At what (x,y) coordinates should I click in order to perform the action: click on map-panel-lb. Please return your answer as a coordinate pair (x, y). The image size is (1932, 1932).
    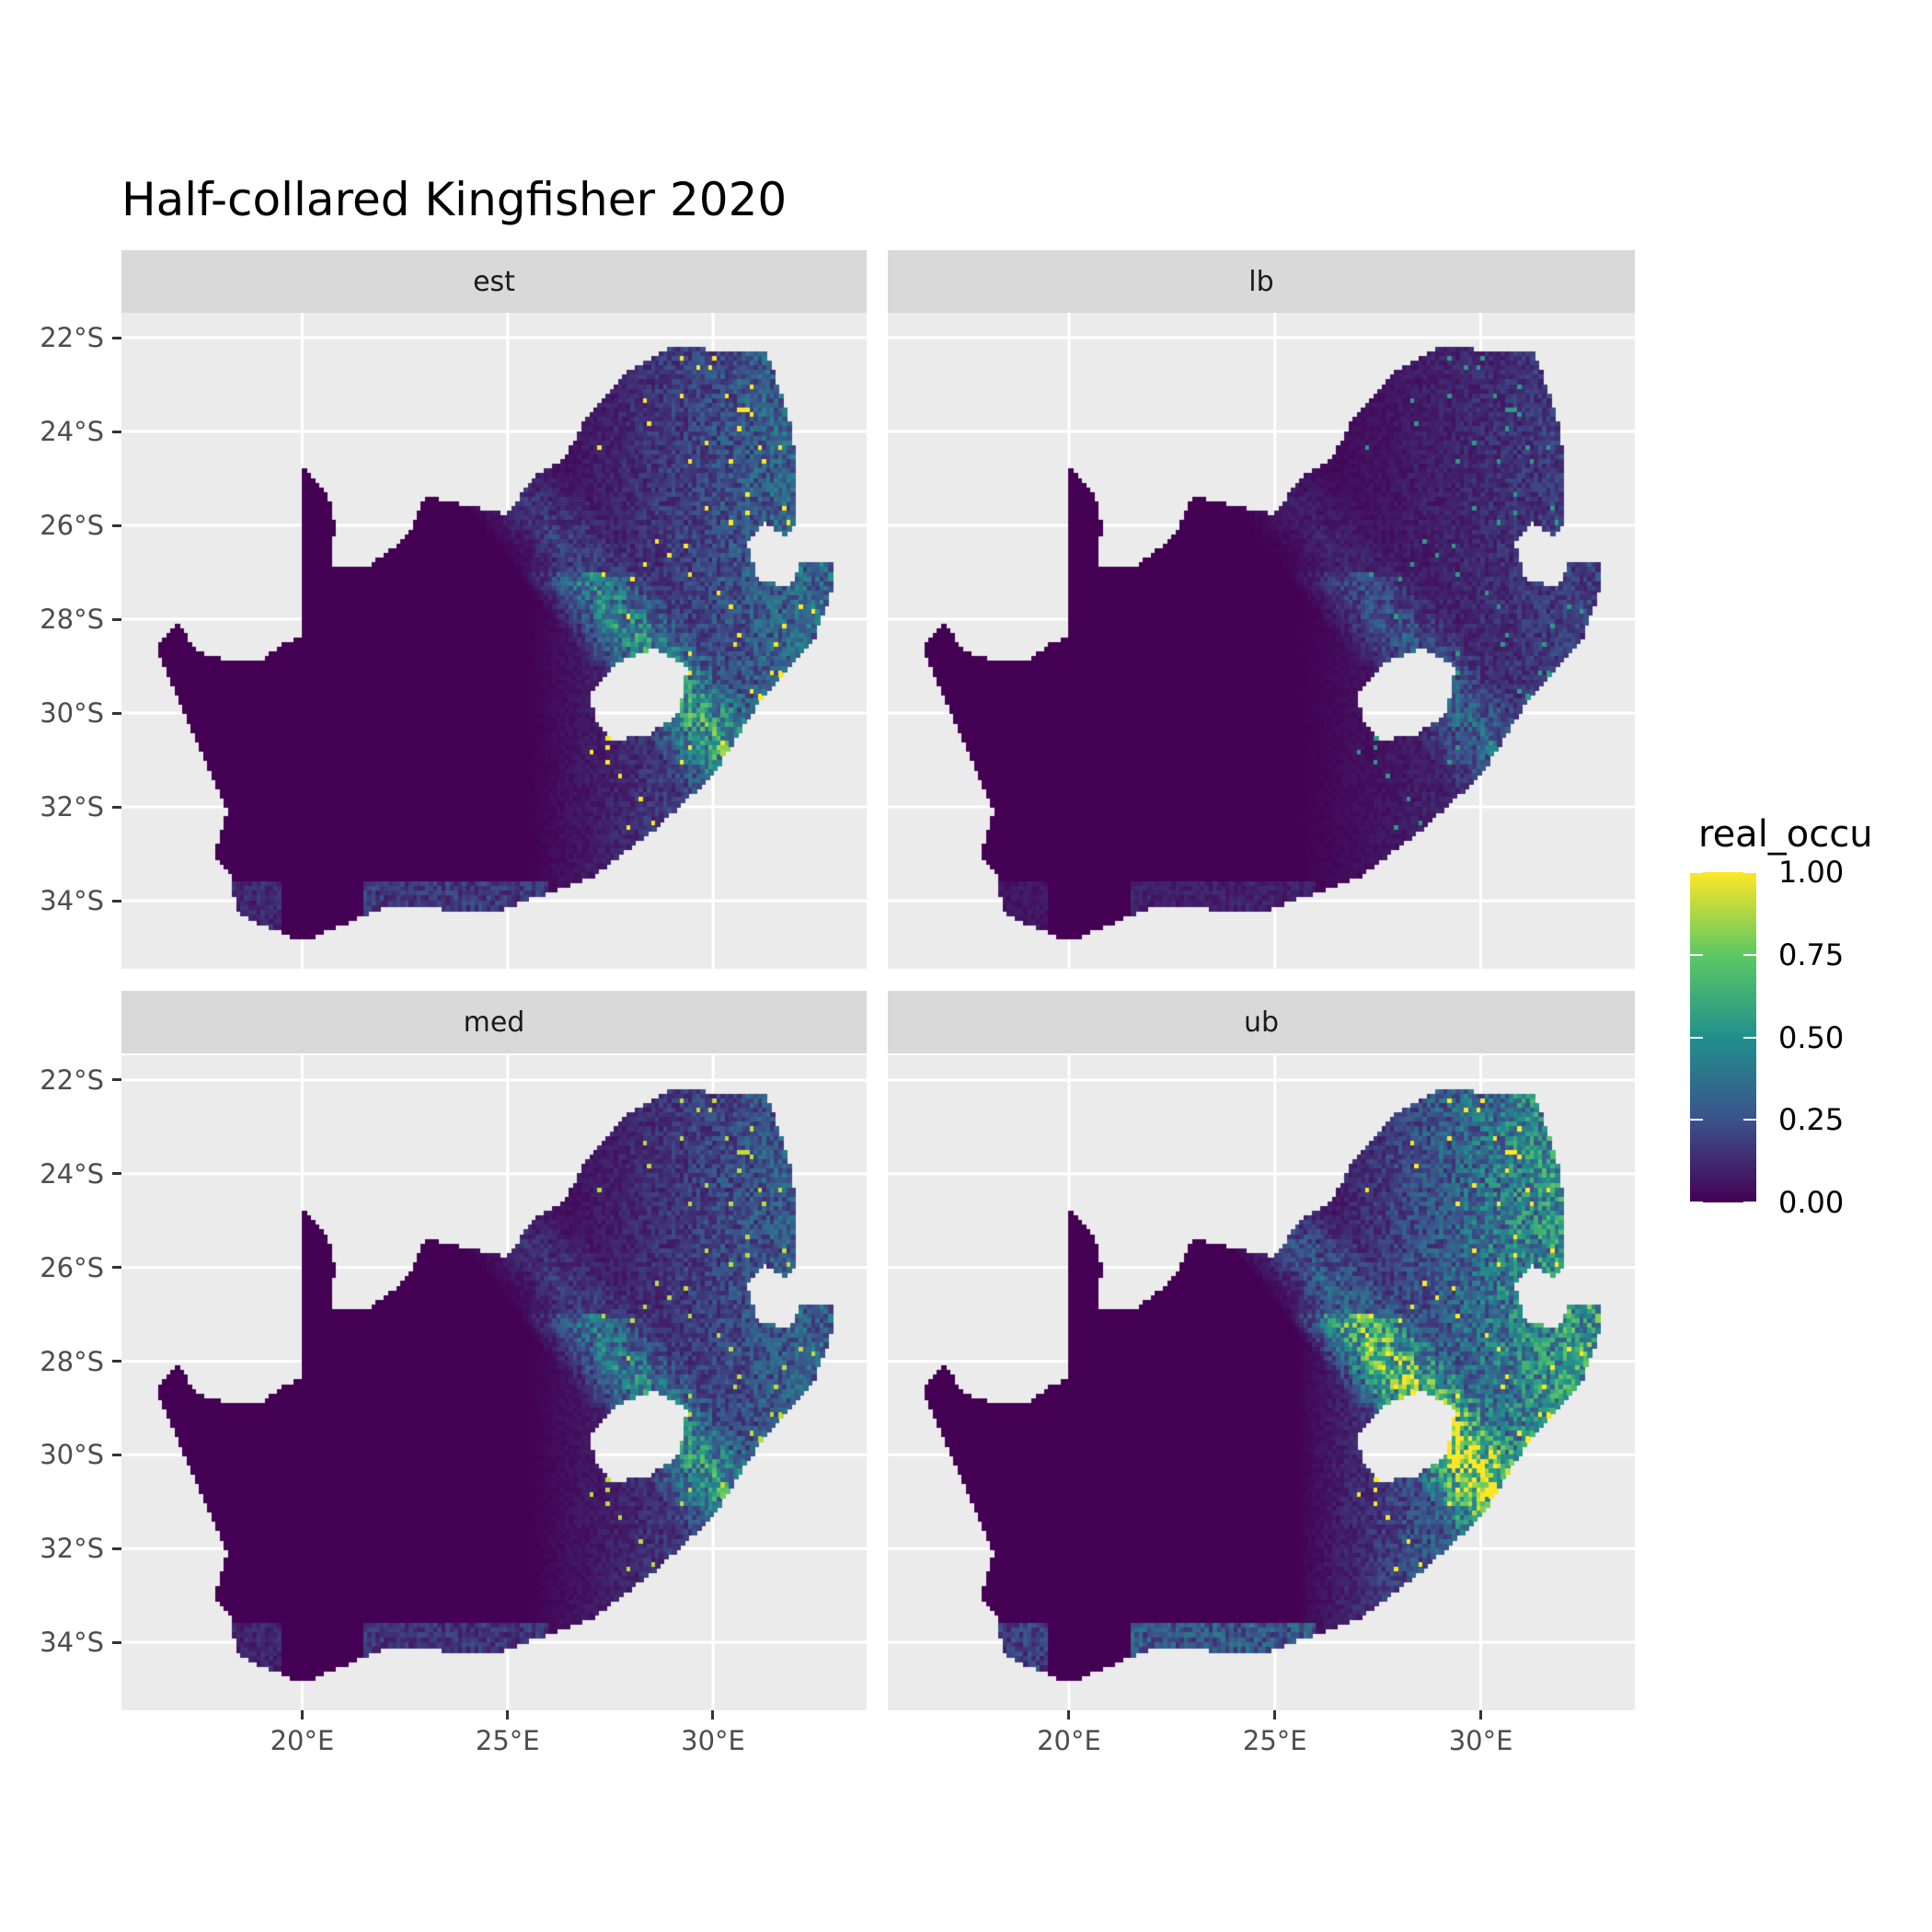
    Looking at the image, I should click on (1261, 641).